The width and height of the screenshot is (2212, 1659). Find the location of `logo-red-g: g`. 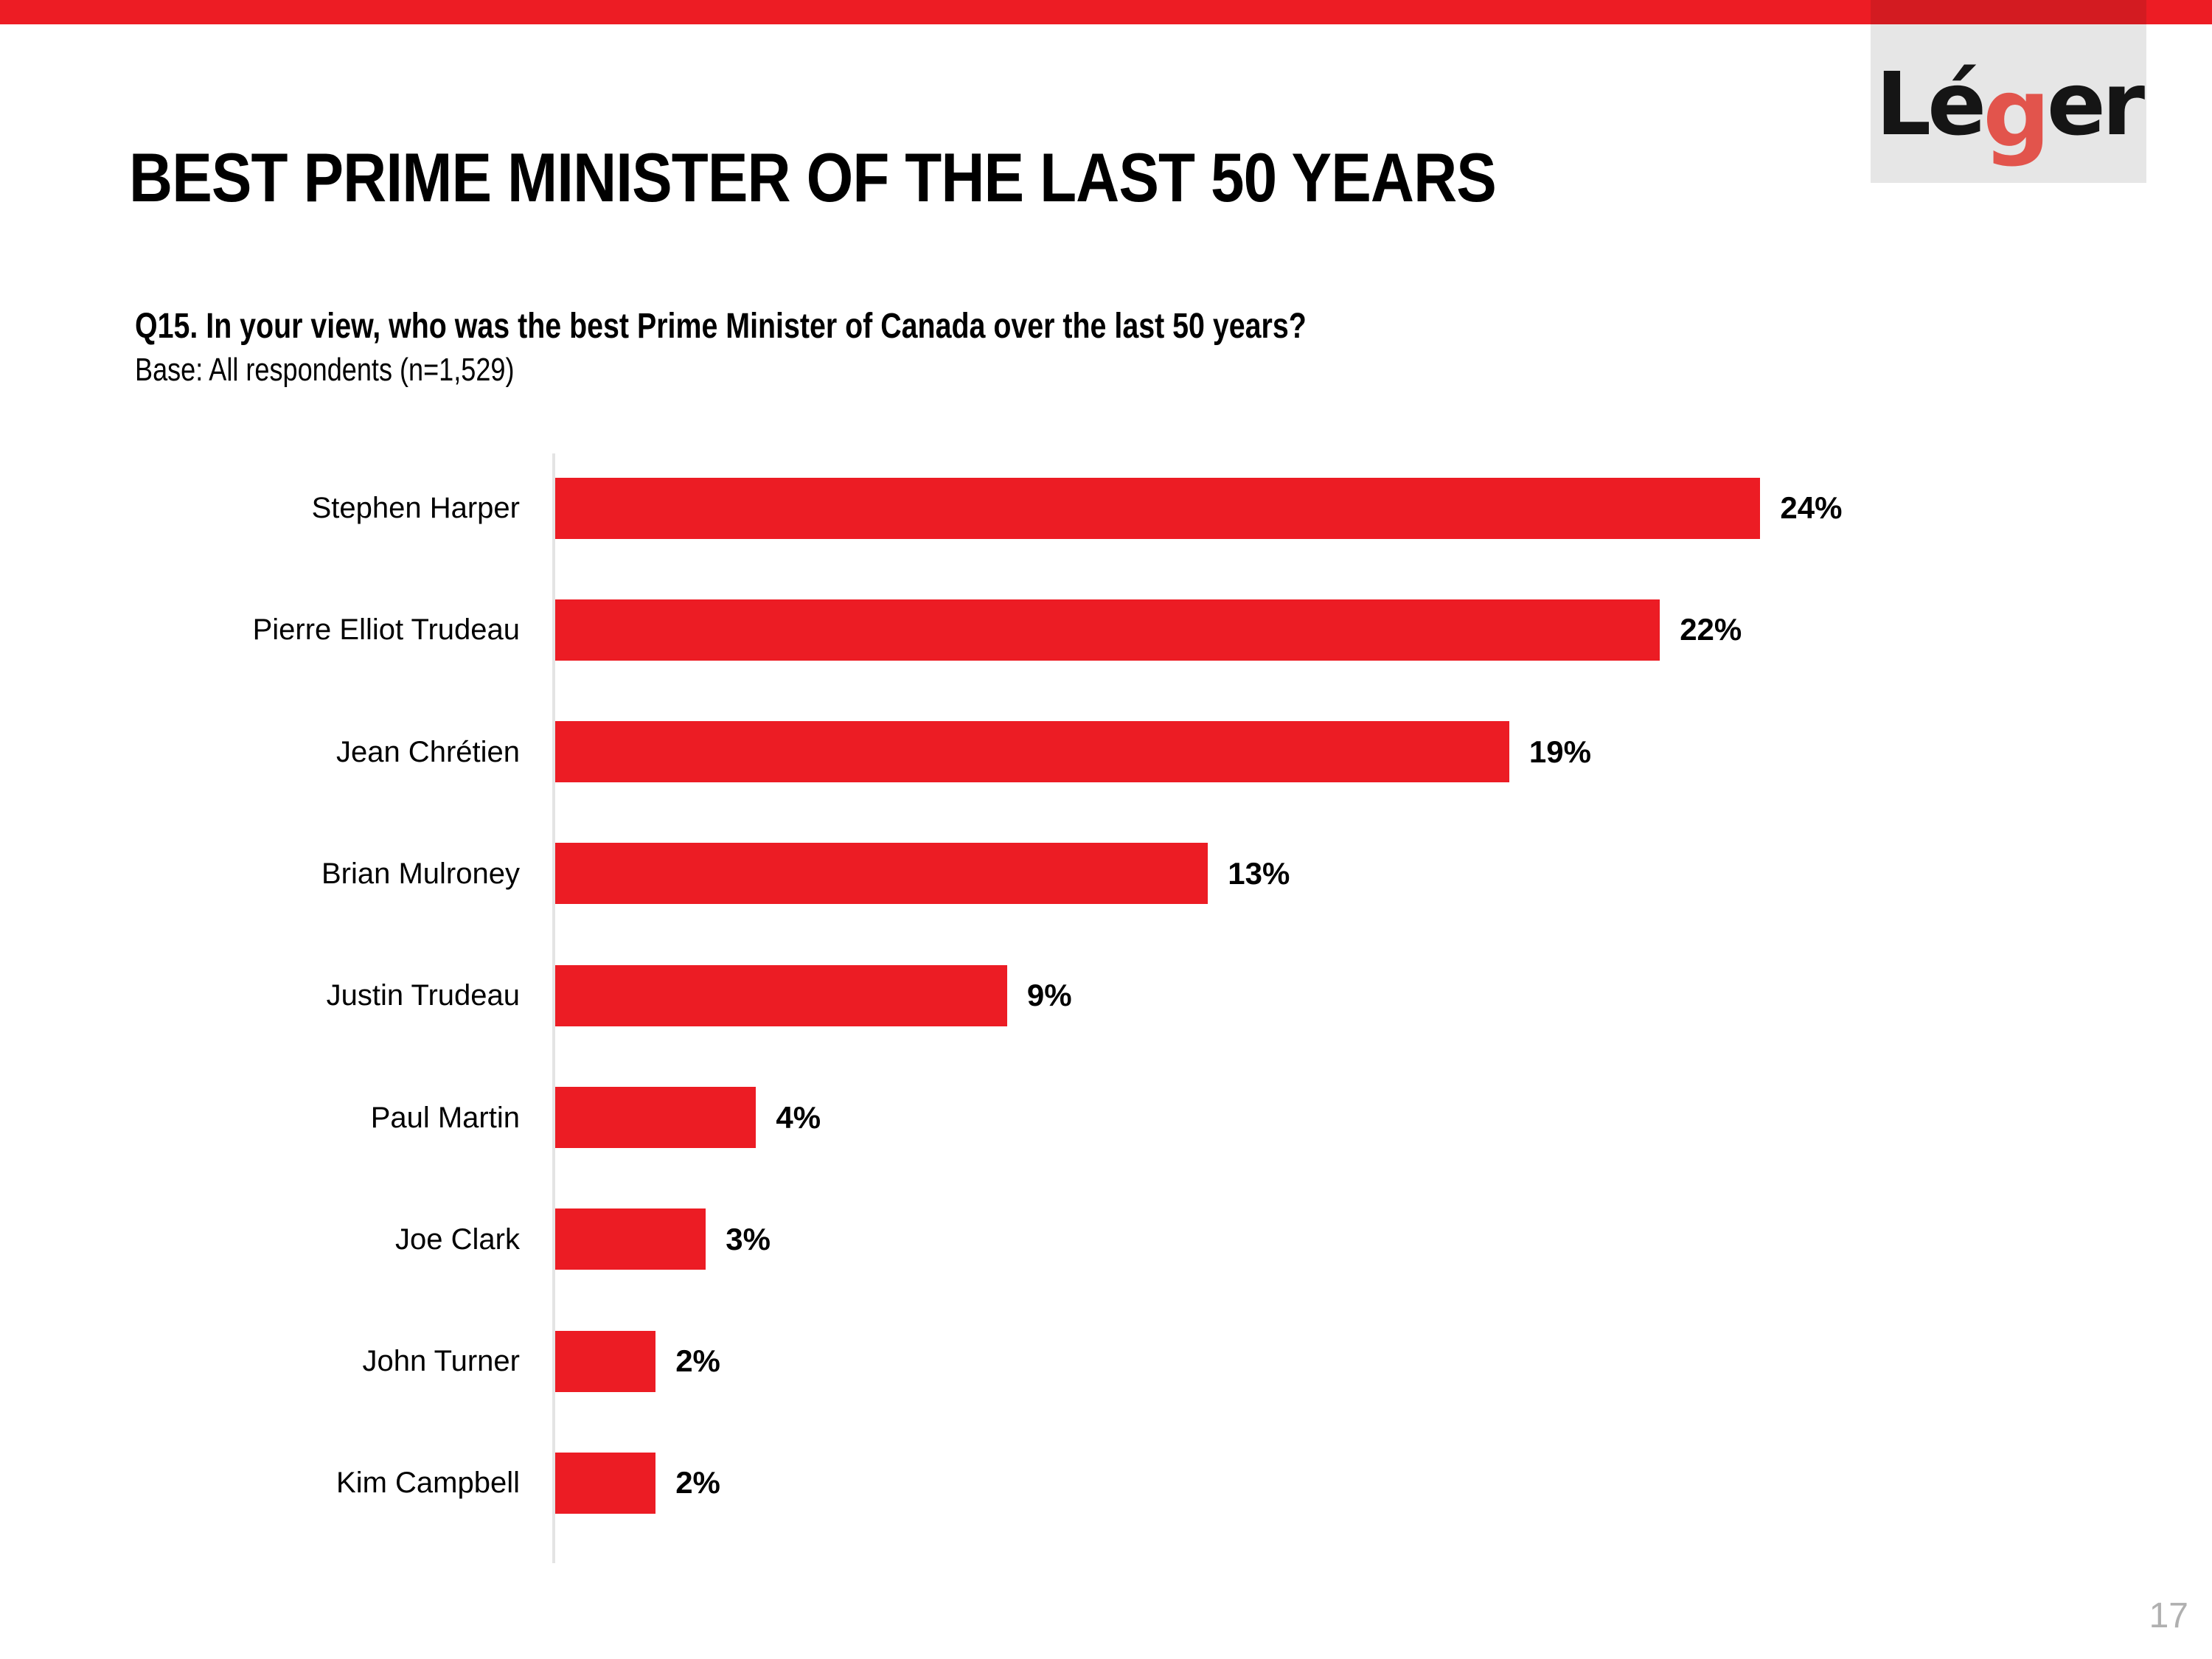

logo-red-g: g is located at coordinates (2017, 113).